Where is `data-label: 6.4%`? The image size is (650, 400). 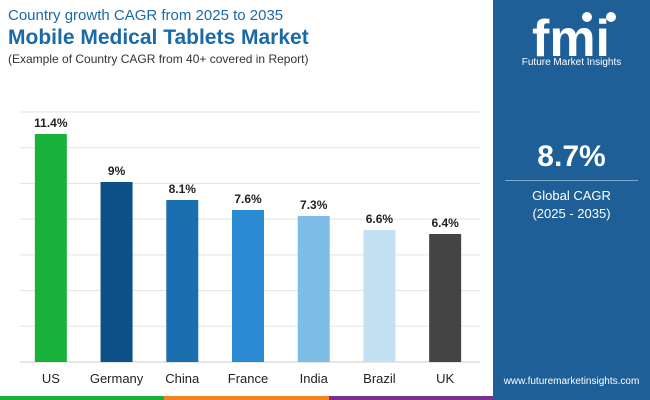 data-label: 6.4% is located at coordinates (445, 223).